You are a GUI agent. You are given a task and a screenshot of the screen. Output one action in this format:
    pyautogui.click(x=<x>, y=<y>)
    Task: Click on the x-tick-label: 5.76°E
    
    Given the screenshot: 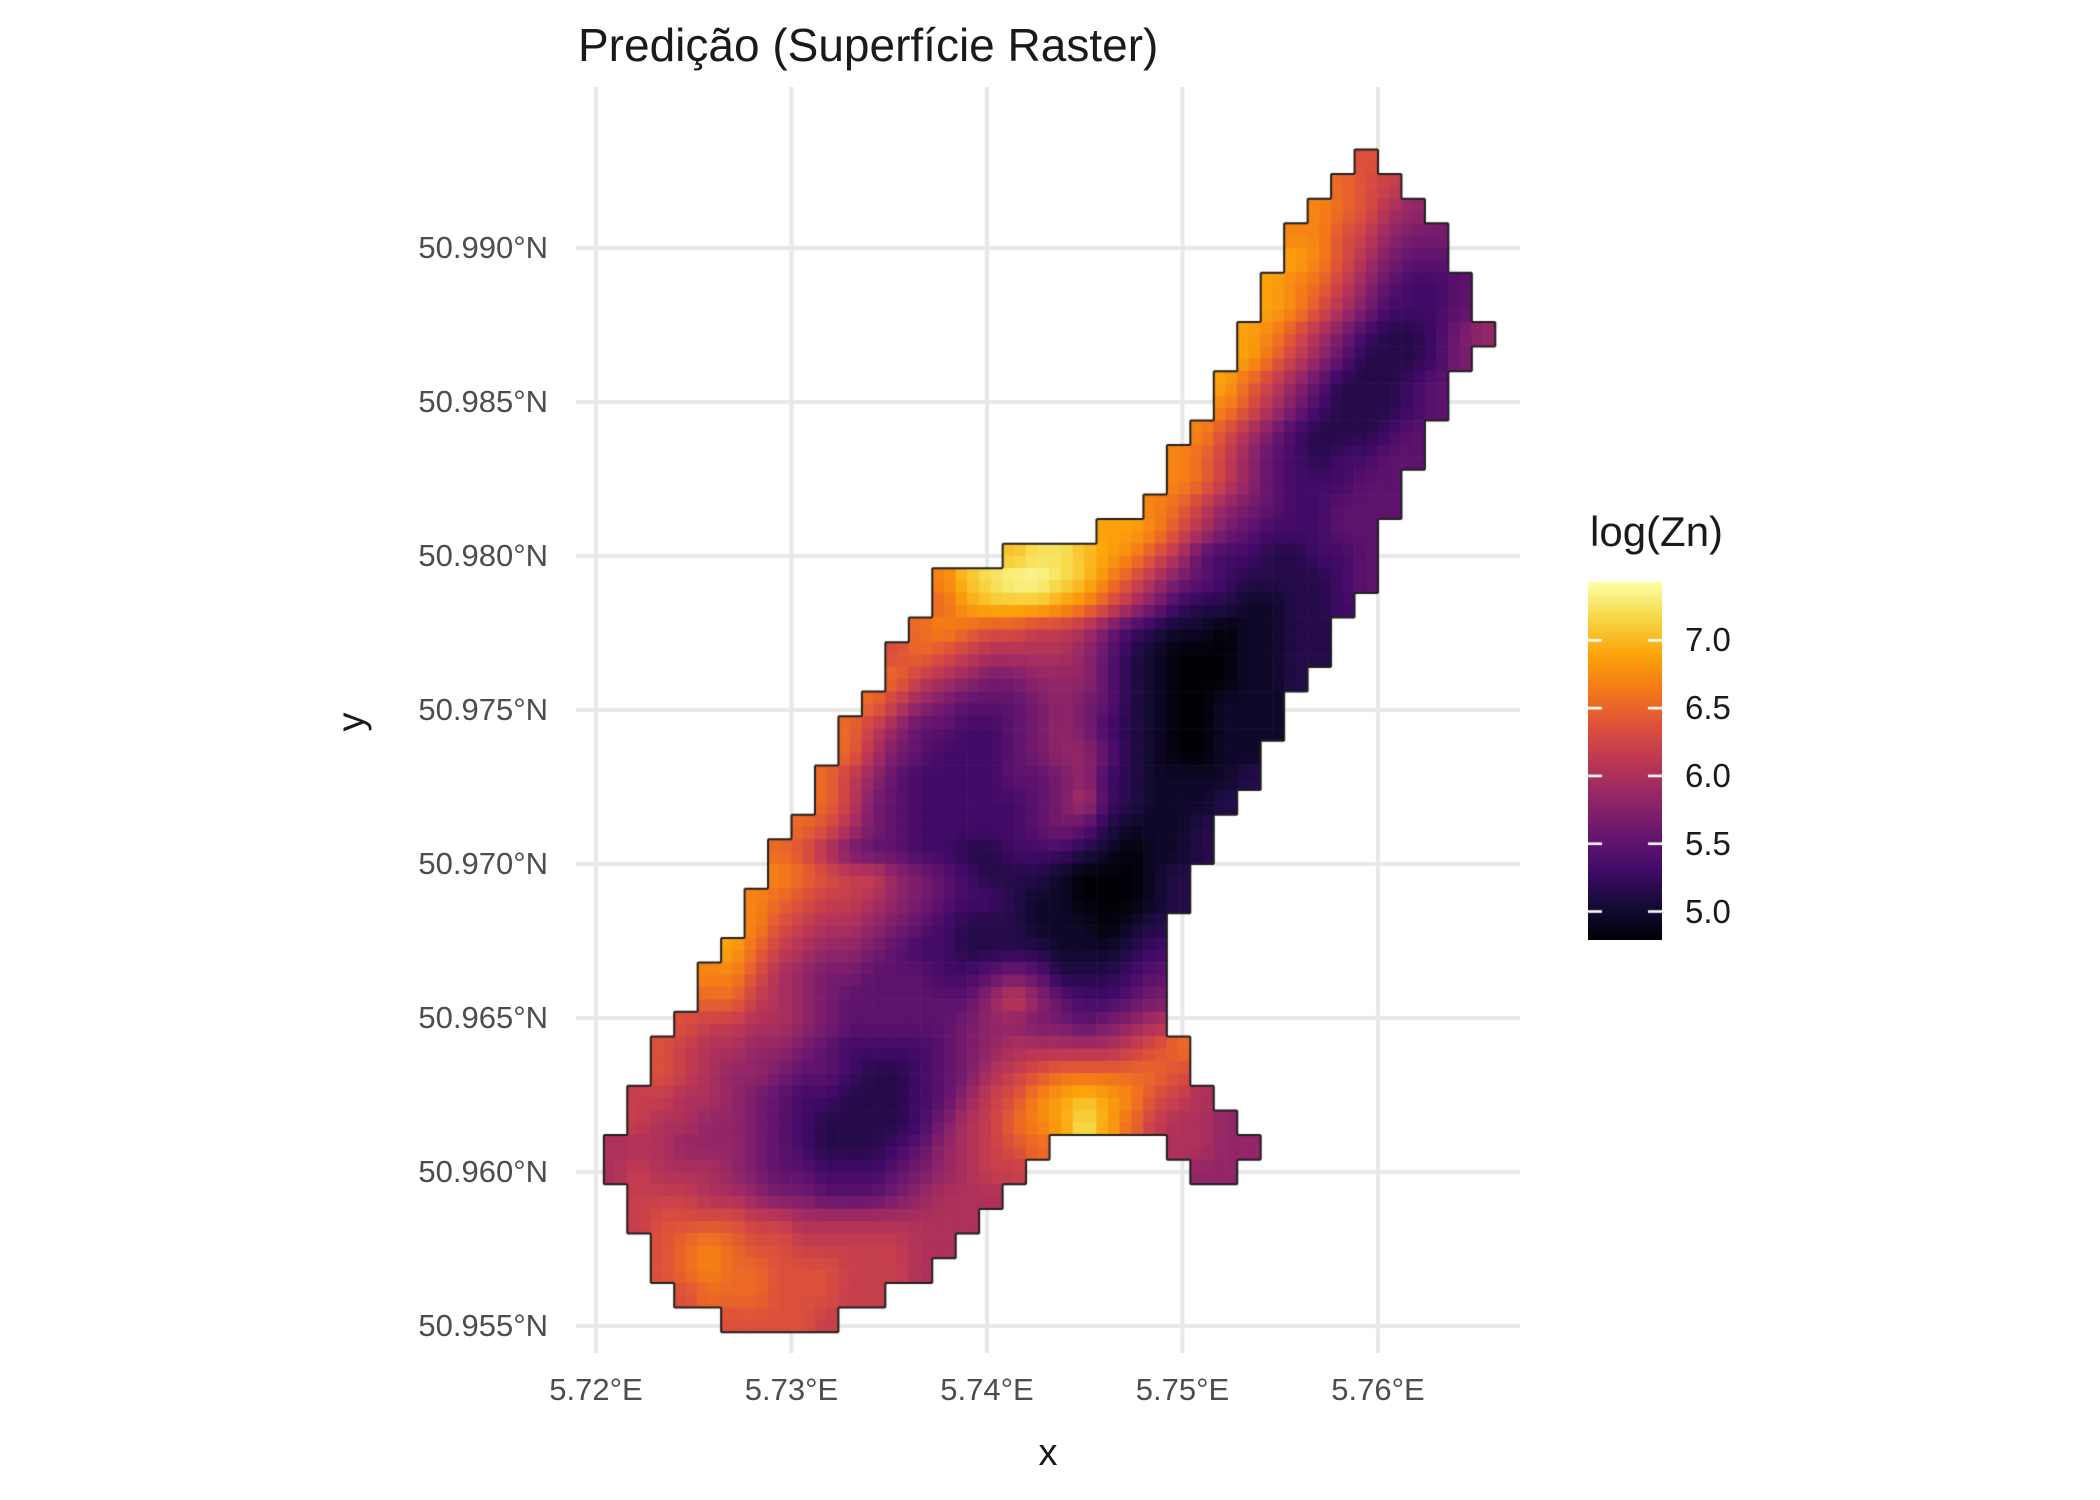 What is the action you would take?
    pyautogui.click(x=1378, y=1389)
    